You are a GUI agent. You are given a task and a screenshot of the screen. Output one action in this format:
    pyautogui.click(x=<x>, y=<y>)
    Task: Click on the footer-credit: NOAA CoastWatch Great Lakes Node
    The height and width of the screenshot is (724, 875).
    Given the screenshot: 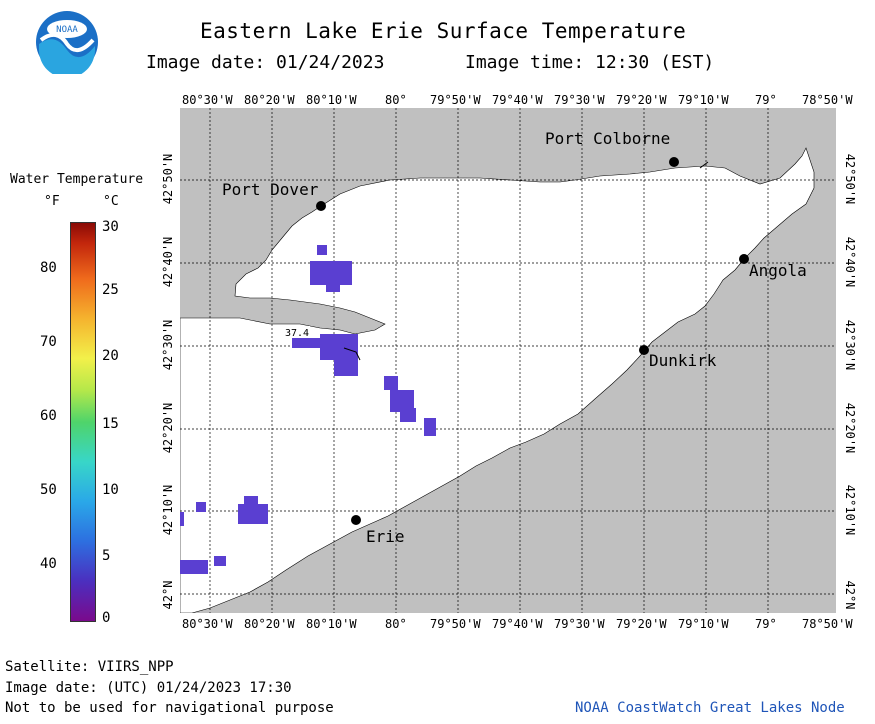 What is the action you would take?
    pyautogui.click(x=710, y=708)
    